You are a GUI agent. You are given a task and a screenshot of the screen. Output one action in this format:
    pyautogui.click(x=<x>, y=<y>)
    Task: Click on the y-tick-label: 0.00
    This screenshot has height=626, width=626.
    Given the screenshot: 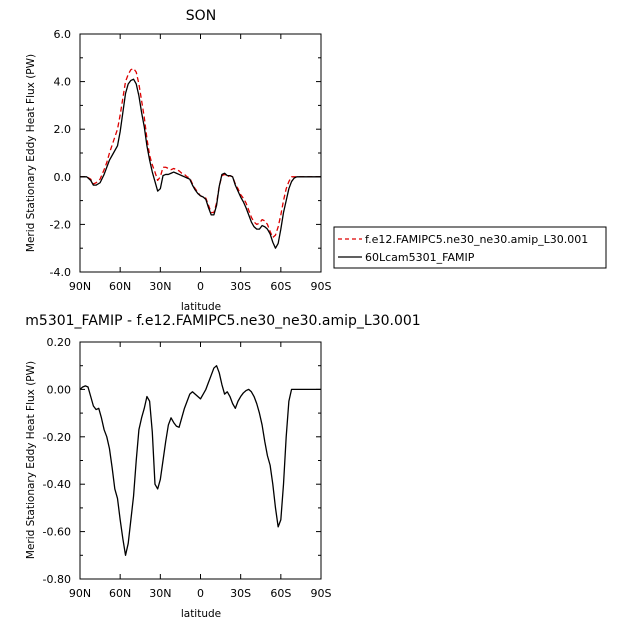 What is the action you would take?
    pyautogui.click(x=59, y=389)
    